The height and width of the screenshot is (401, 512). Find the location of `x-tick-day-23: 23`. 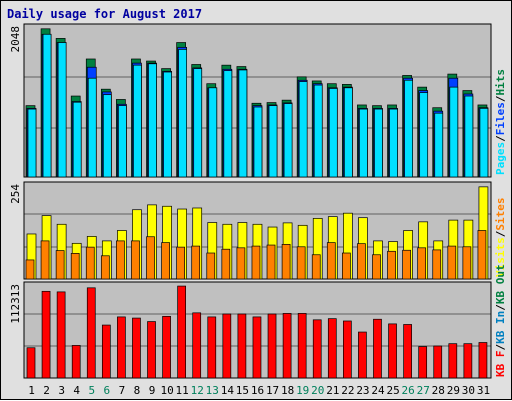

x-tick-day-23: 23 is located at coordinates (362, 390).